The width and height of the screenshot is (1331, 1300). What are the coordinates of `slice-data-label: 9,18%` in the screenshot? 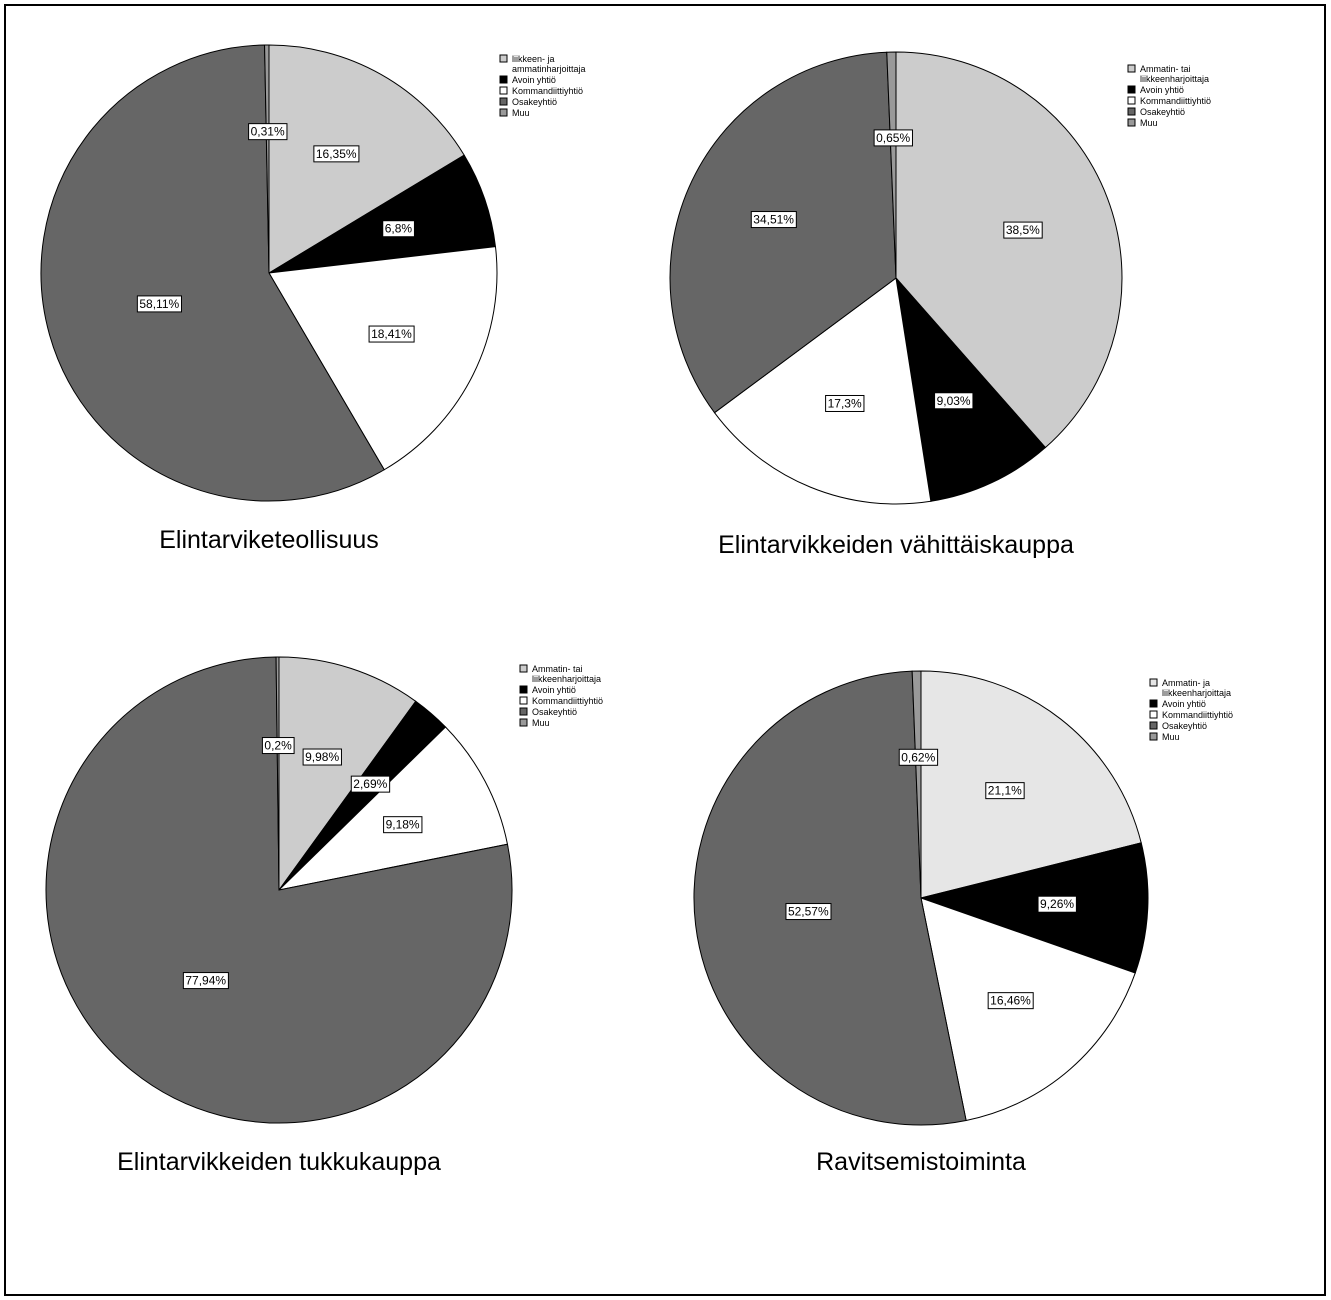 It's located at (403, 825).